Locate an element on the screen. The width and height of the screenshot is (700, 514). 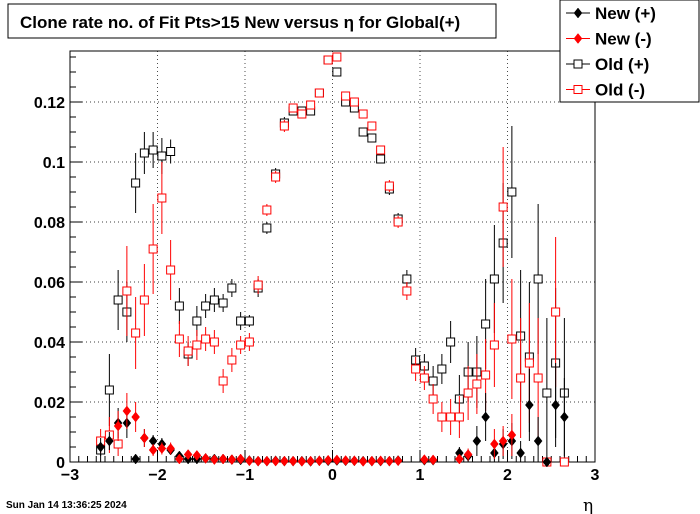
legend-label: New (-) is located at coordinates (623, 39).